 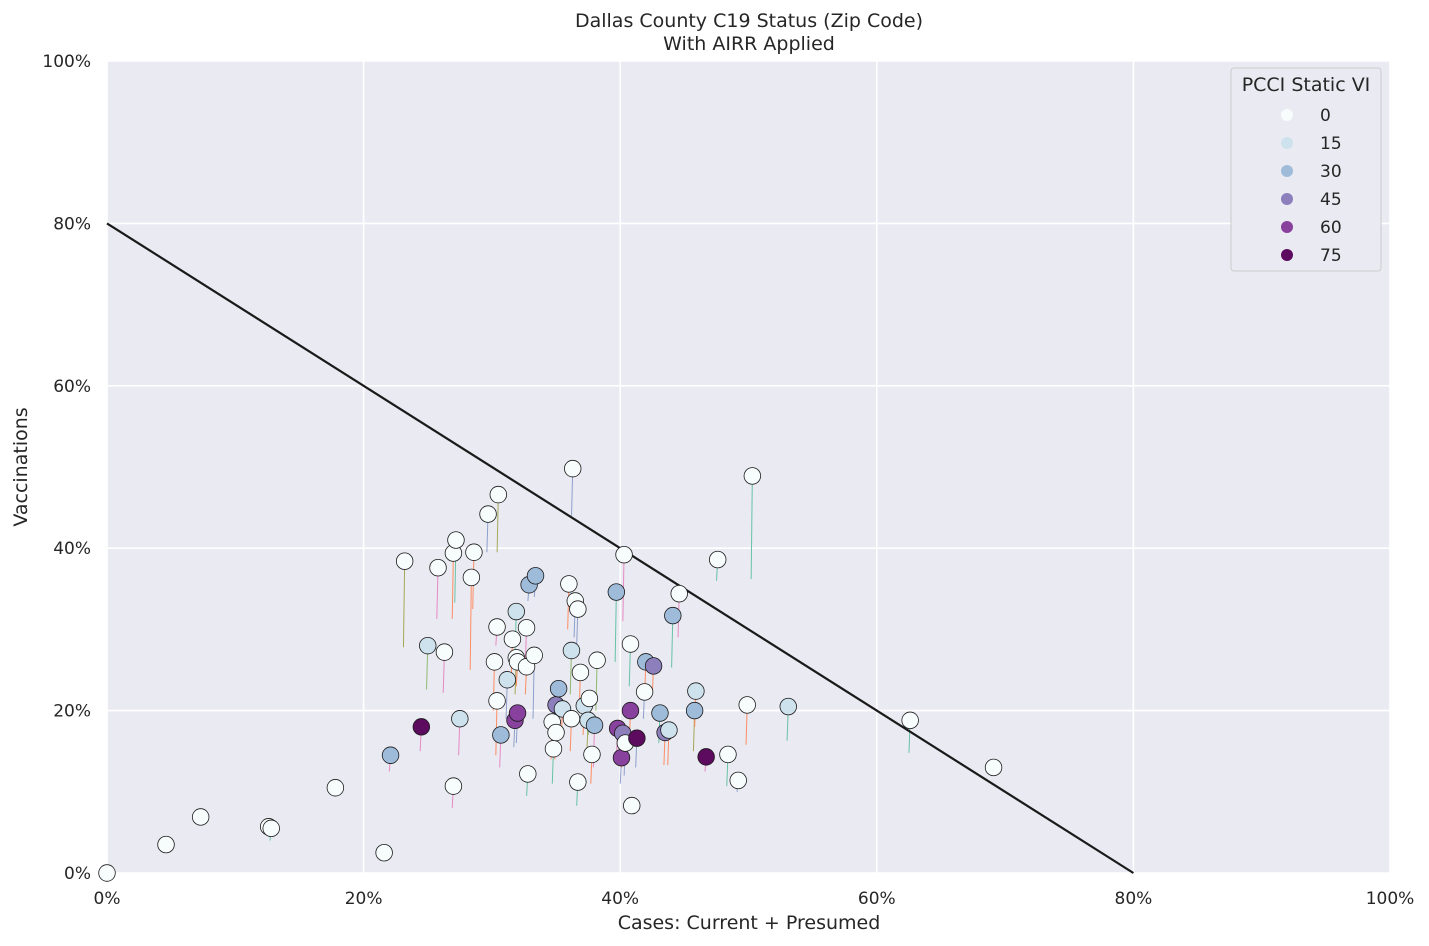 What do you see at coordinates (66, 62) in the screenshot?
I see `y-tick-label: 100%` at bounding box center [66, 62].